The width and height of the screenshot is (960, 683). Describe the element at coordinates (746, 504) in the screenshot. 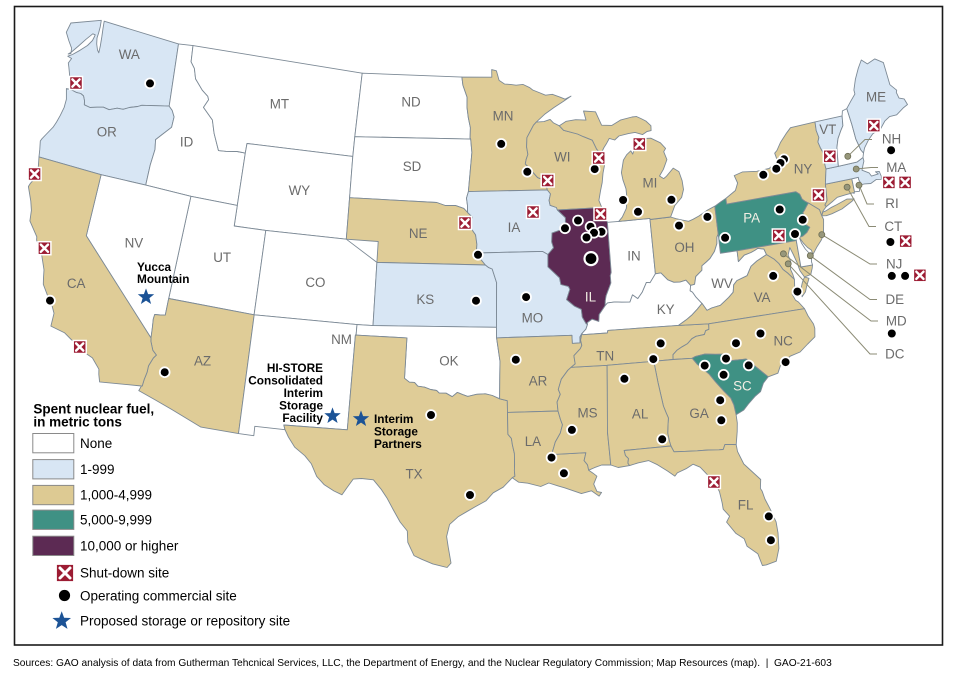

I see `svg-text: FL` at that location.